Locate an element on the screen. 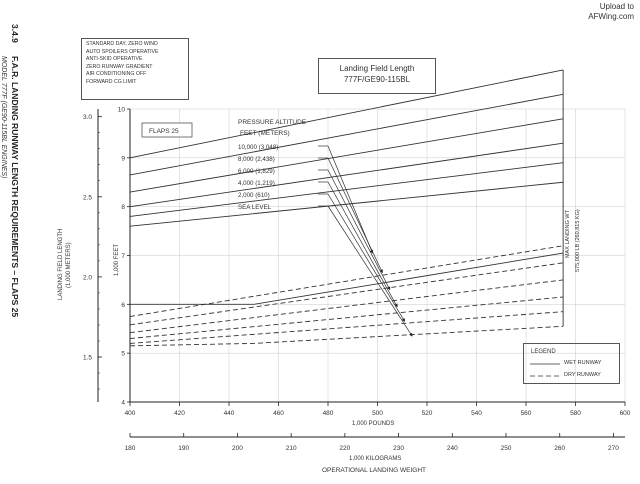 The width and height of the screenshot is (640, 484). legend: LEGEND WET RUNWAY DRY RUNWAY is located at coordinates (571, 363).